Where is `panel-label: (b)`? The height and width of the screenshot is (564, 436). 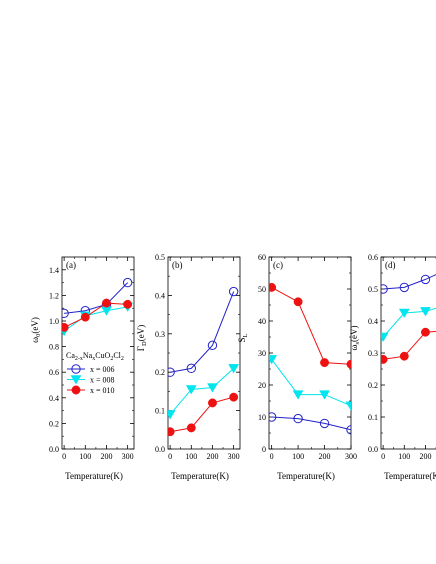 panel-label: (b) is located at coordinates (177, 265).